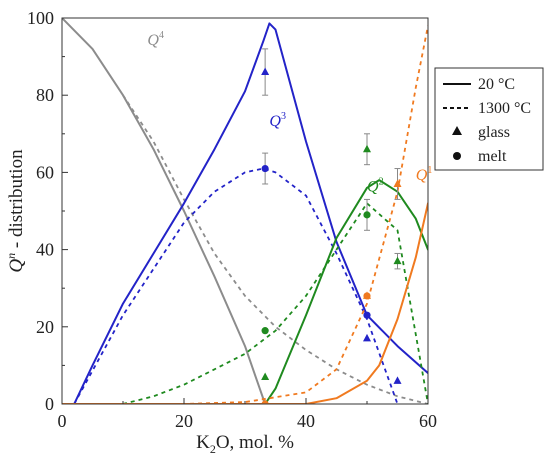 This screenshot has height=461, width=550. I want to click on y-tick-label-4: 80, so click(45, 95).